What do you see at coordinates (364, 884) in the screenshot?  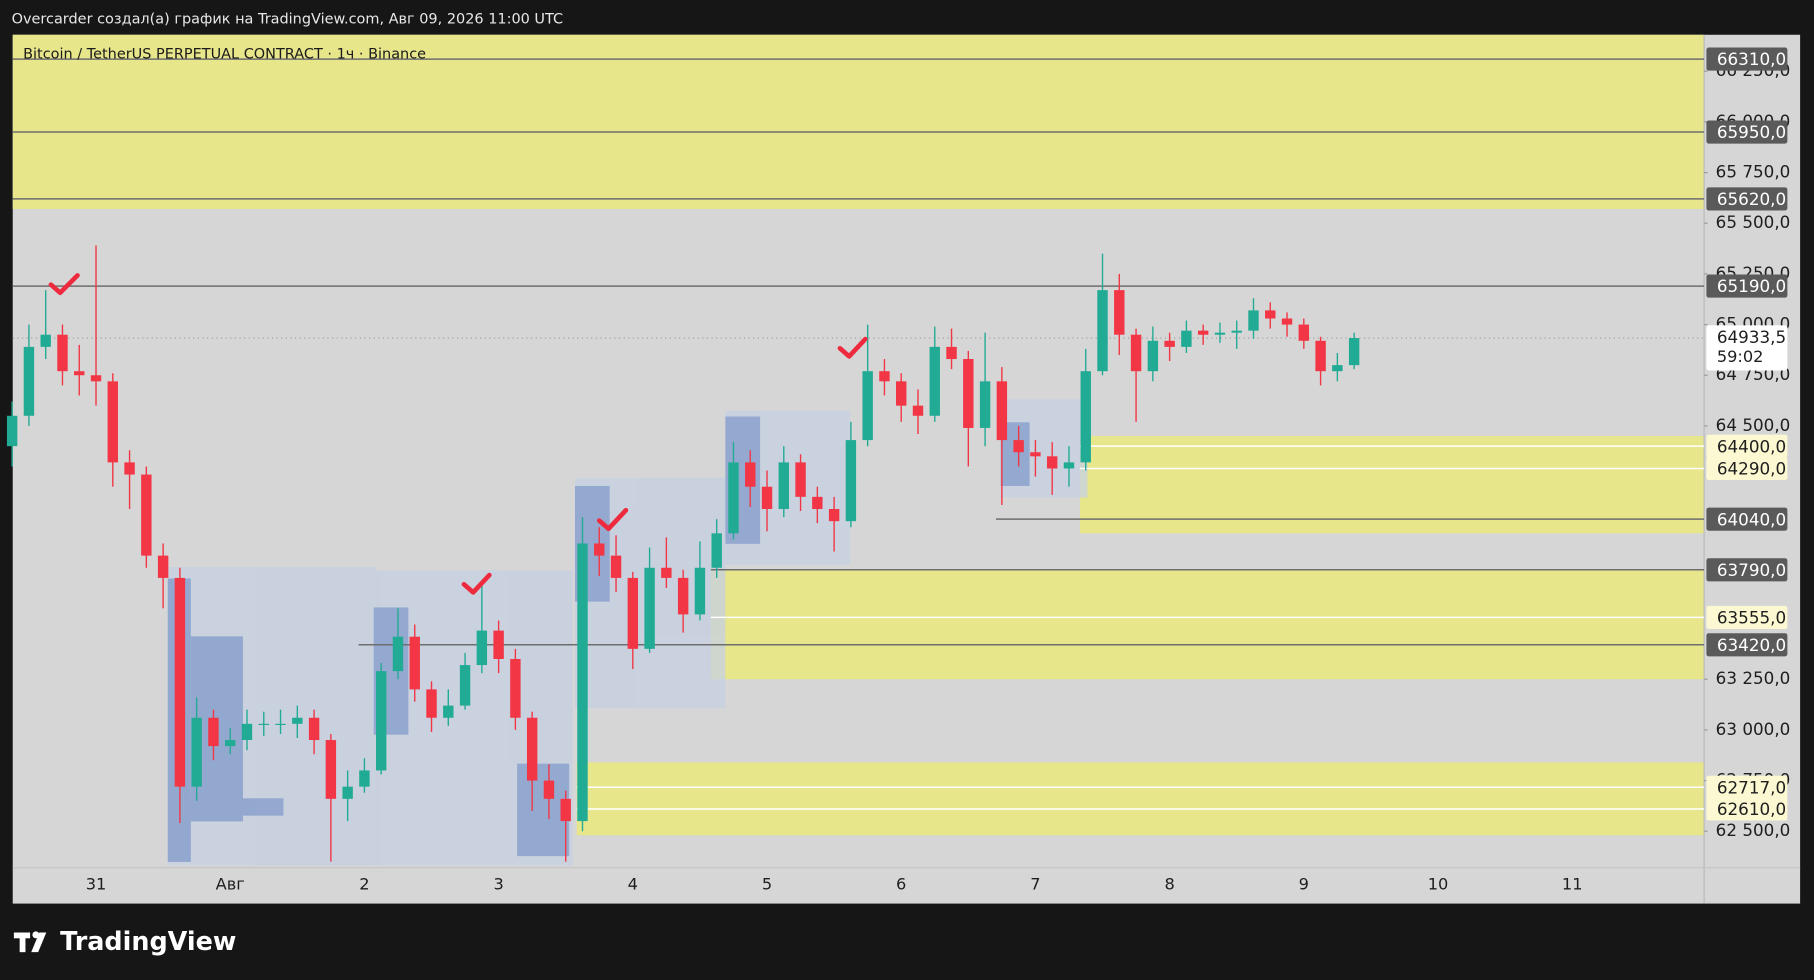 I see `x-tick-label: 2` at bounding box center [364, 884].